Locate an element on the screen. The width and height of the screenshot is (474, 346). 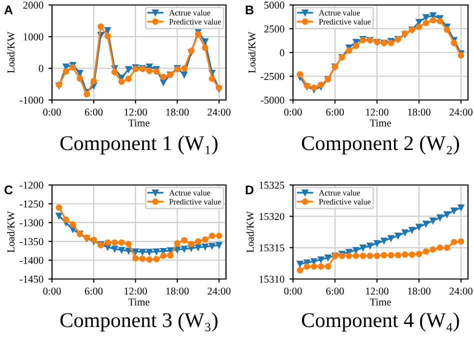
text: D is located at coordinates (250, 190).